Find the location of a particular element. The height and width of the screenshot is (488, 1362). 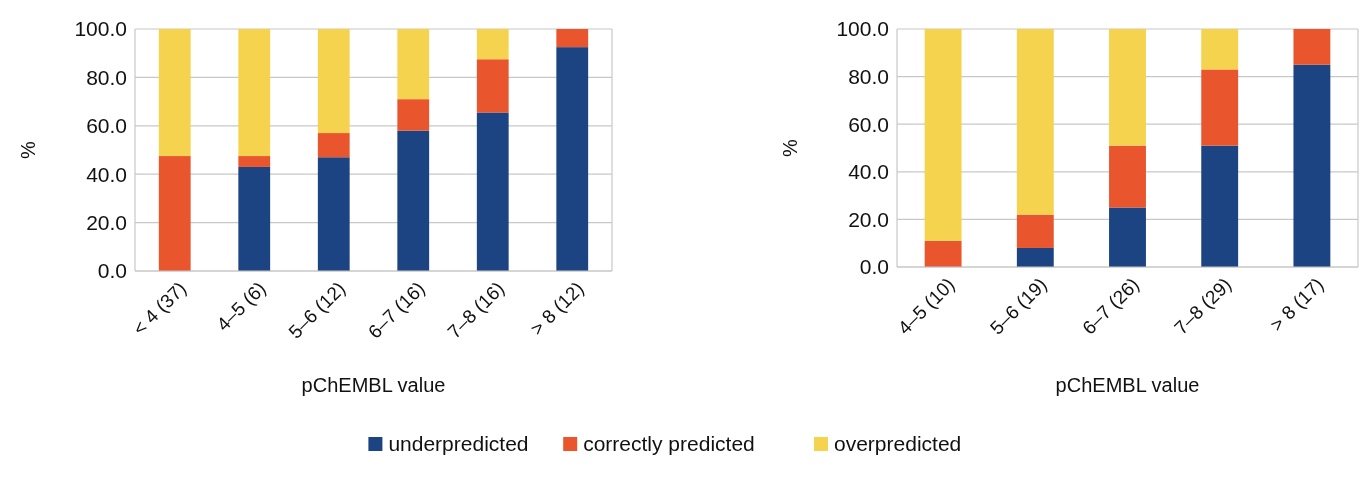

x-tick-label: > 8 (12) is located at coordinates (557, 308).